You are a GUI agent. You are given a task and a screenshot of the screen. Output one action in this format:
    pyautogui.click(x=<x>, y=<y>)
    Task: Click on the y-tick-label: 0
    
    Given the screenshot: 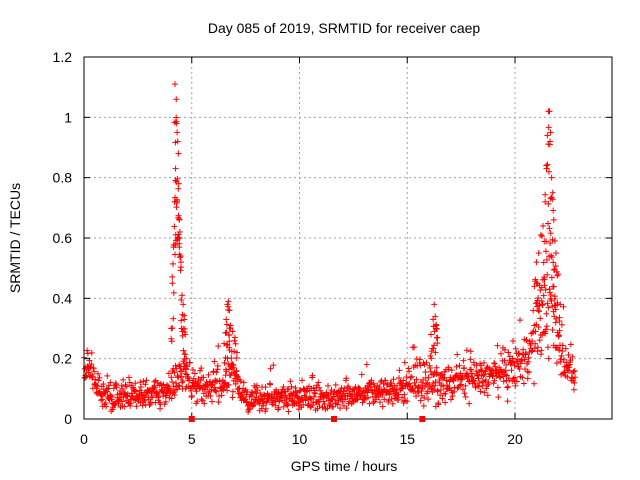 What is the action you would take?
    pyautogui.click(x=68, y=419)
    